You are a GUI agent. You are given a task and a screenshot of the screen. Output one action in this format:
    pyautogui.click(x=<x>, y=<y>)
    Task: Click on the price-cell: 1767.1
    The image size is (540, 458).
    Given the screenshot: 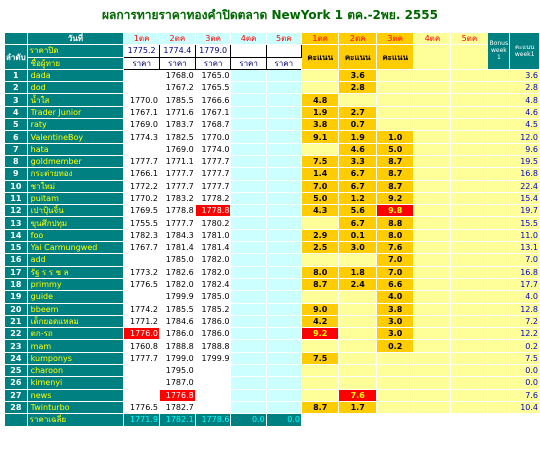 What is the action you would take?
    pyautogui.click(x=213, y=112)
    